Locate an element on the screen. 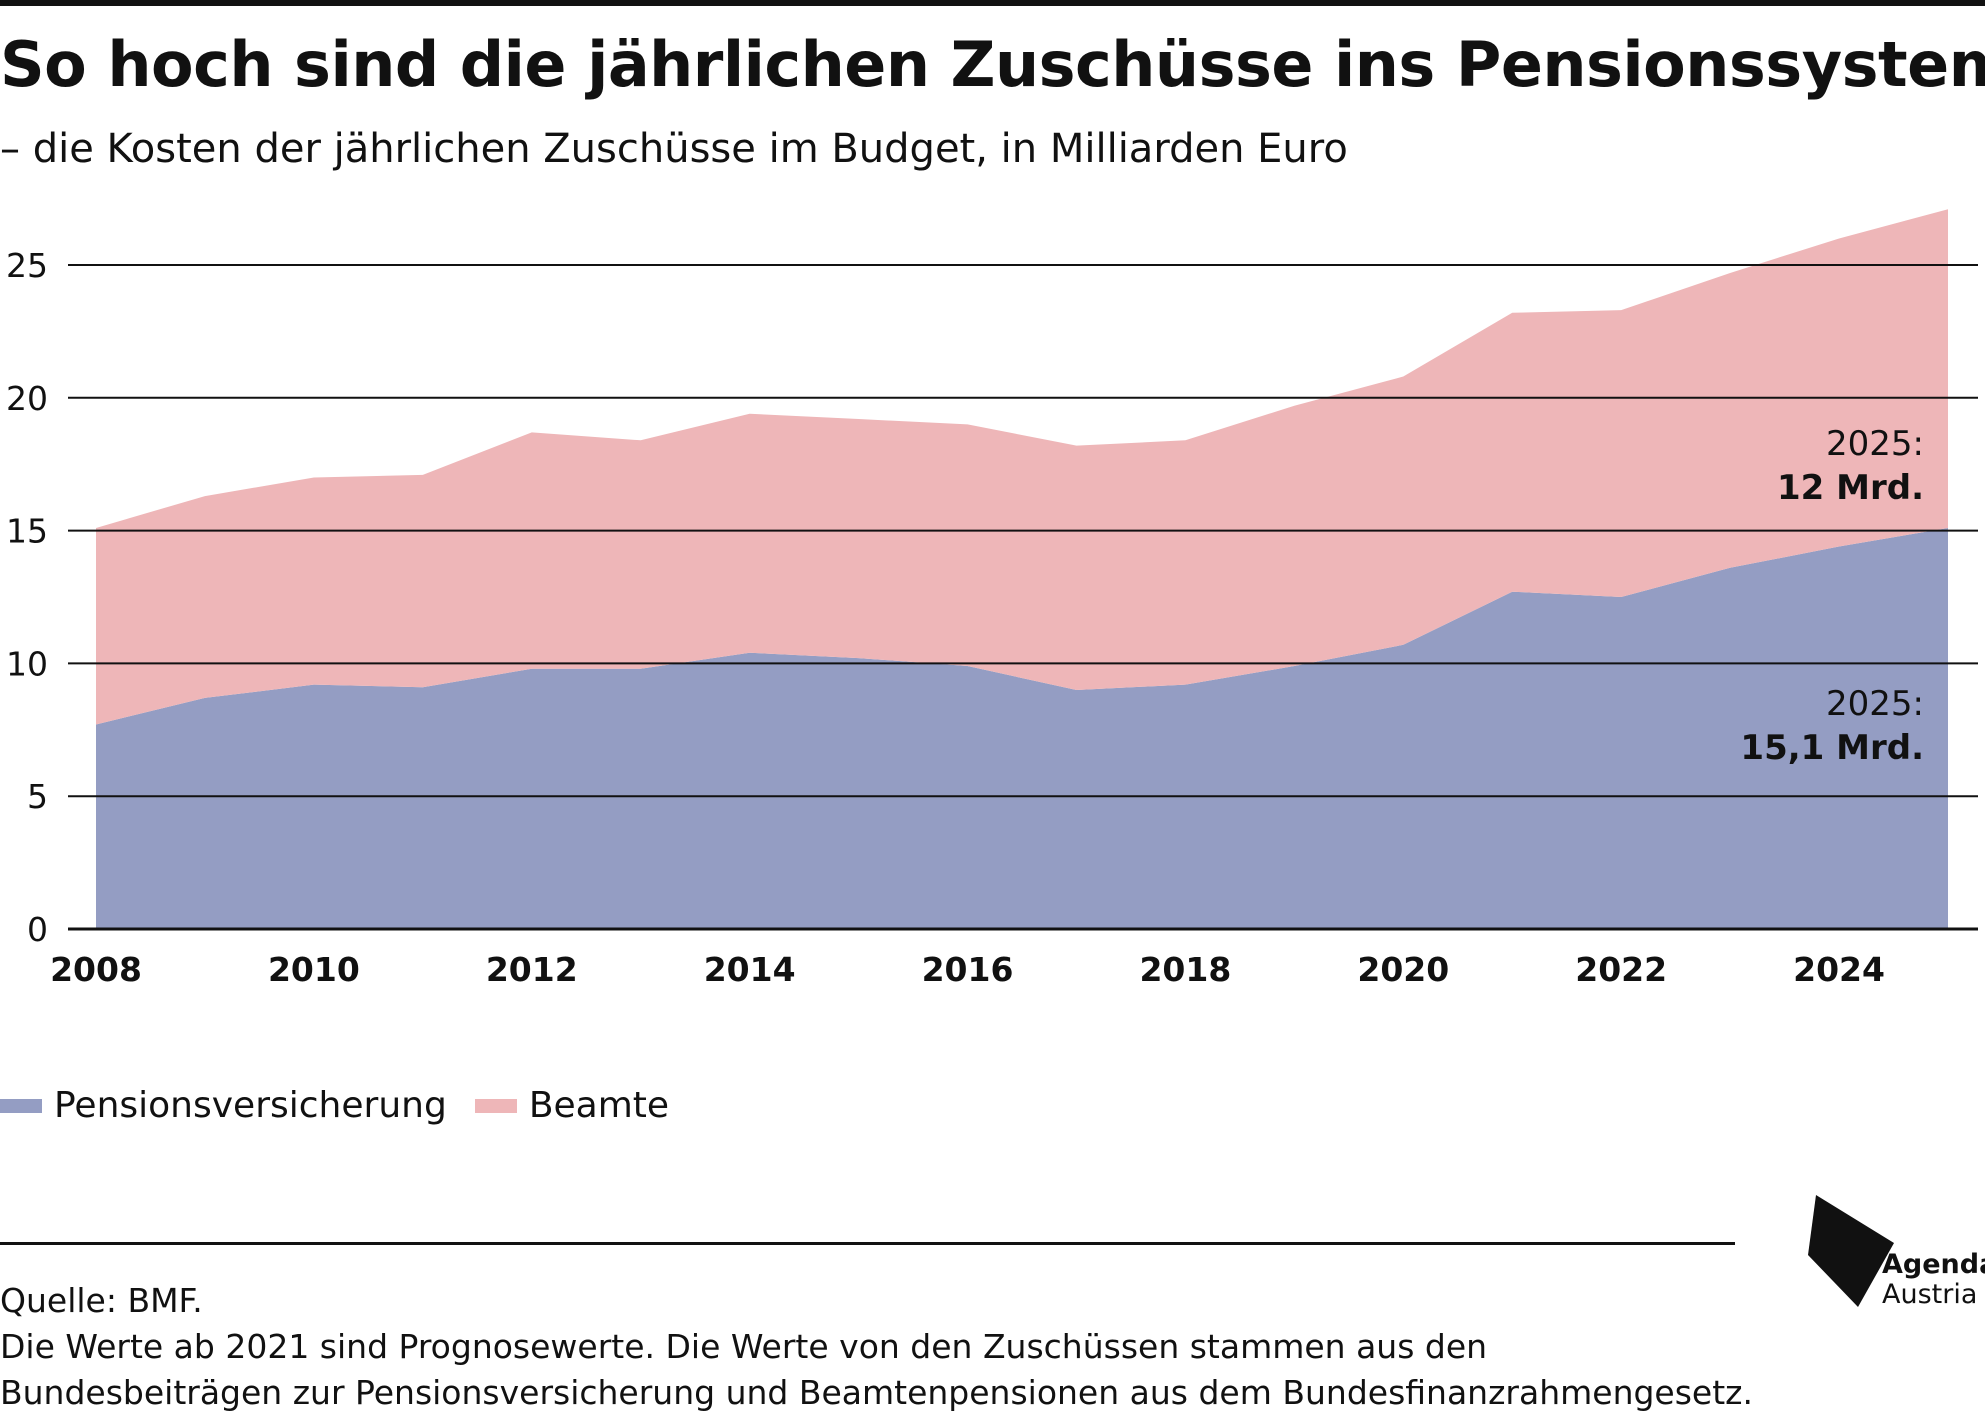 The image size is (1985, 1416). x-axis-ticks: 2008 2010 2012 2014 2016 2018 2020 2022 2024 is located at coordinates (967, 969).